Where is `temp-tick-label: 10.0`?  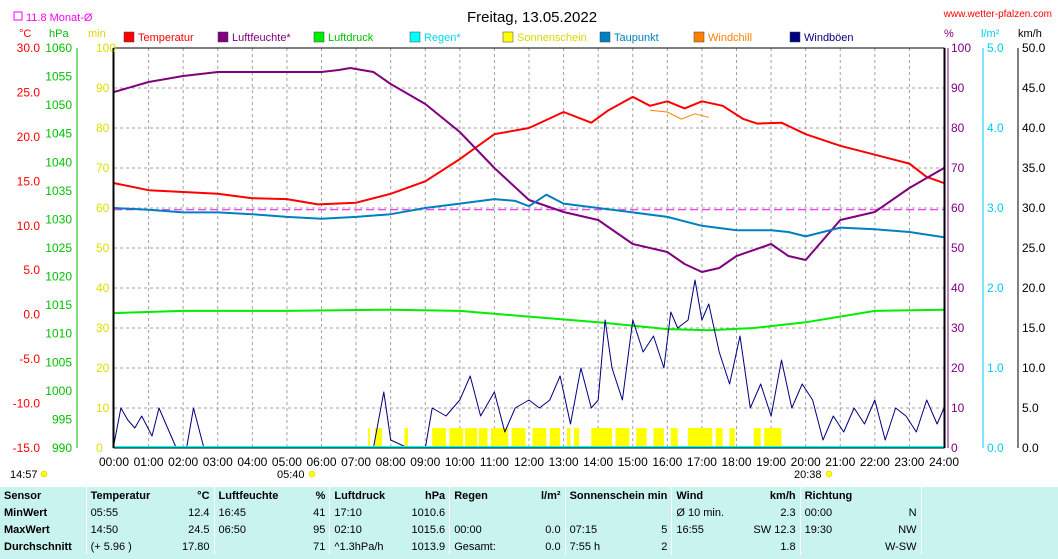
temp-tick-label: 10.0 is located at coordinates (29, 226).